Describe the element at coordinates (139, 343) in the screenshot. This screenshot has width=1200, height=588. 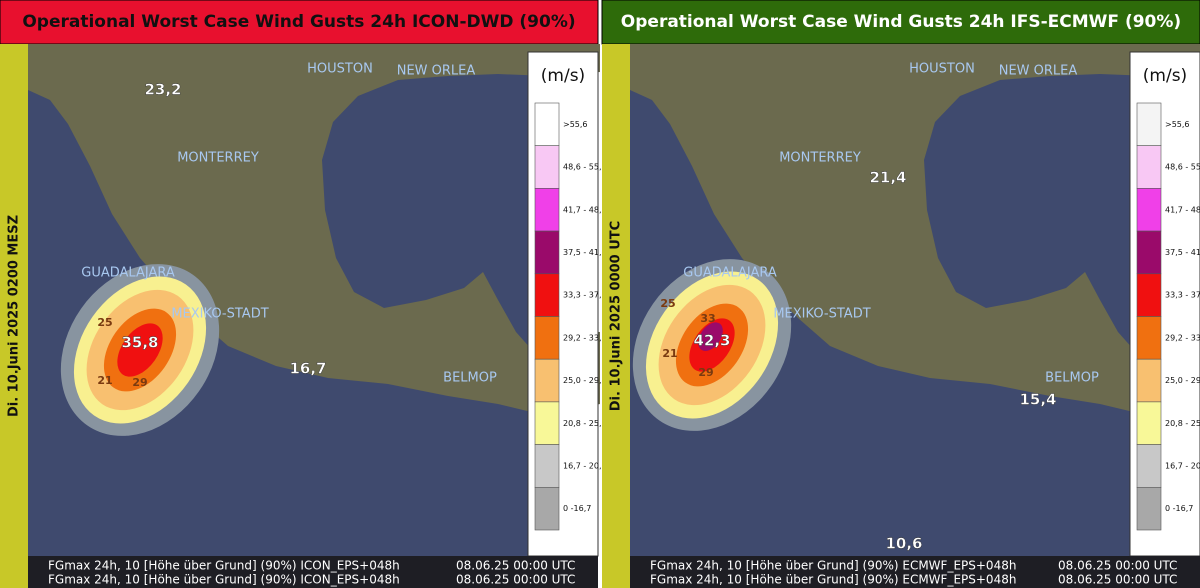
I see `gust-value: 35,8` at that location.